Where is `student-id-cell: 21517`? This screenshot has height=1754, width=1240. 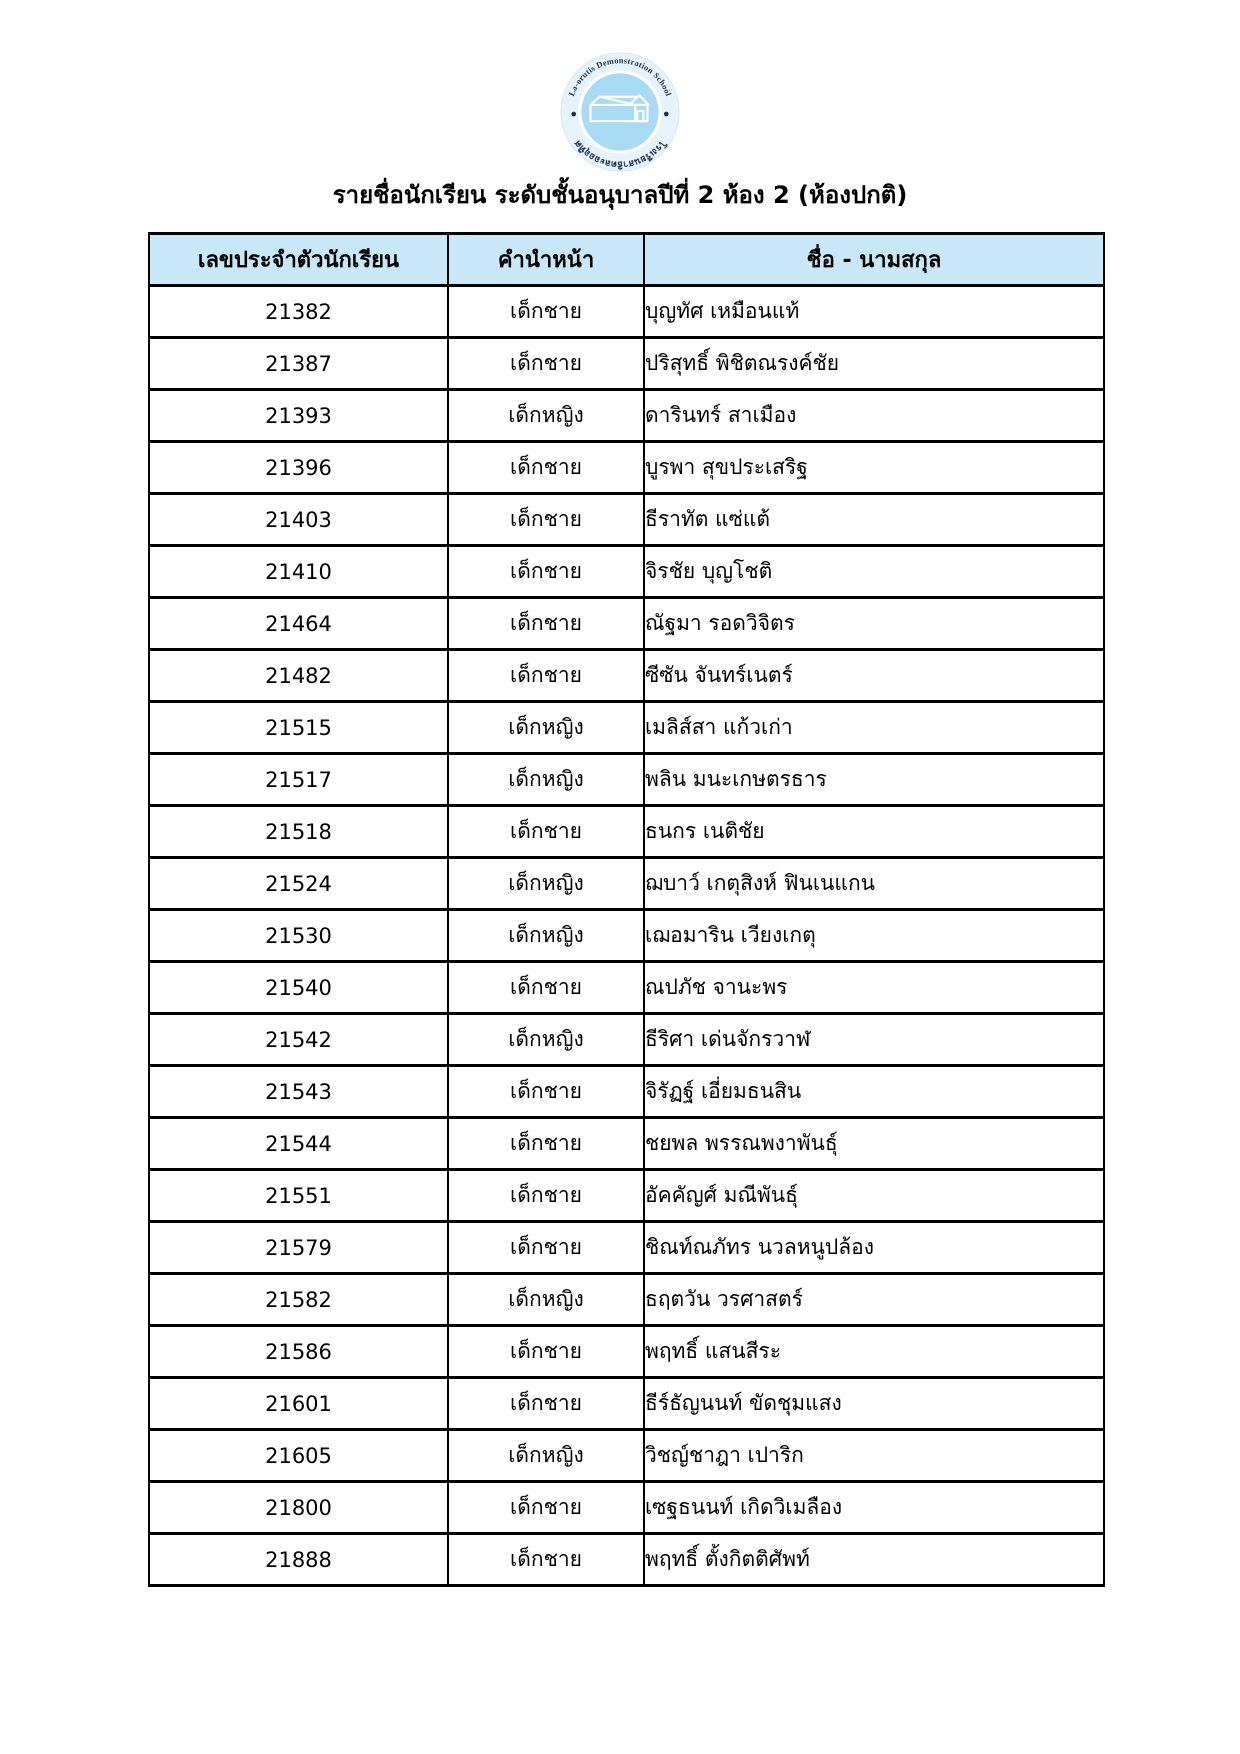 student-id-cell: 21517 is located at coordinates (298, 779).